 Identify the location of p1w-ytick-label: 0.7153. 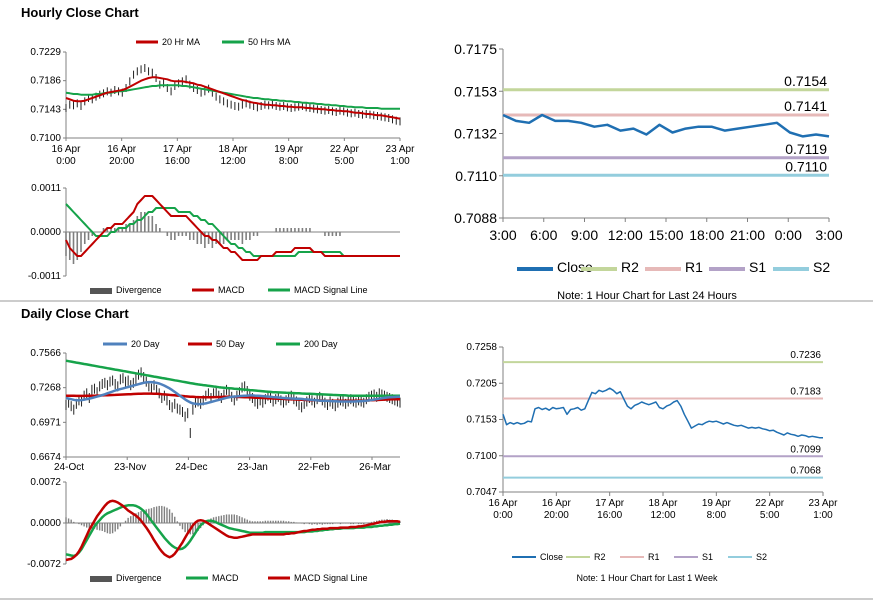
(481, 420).